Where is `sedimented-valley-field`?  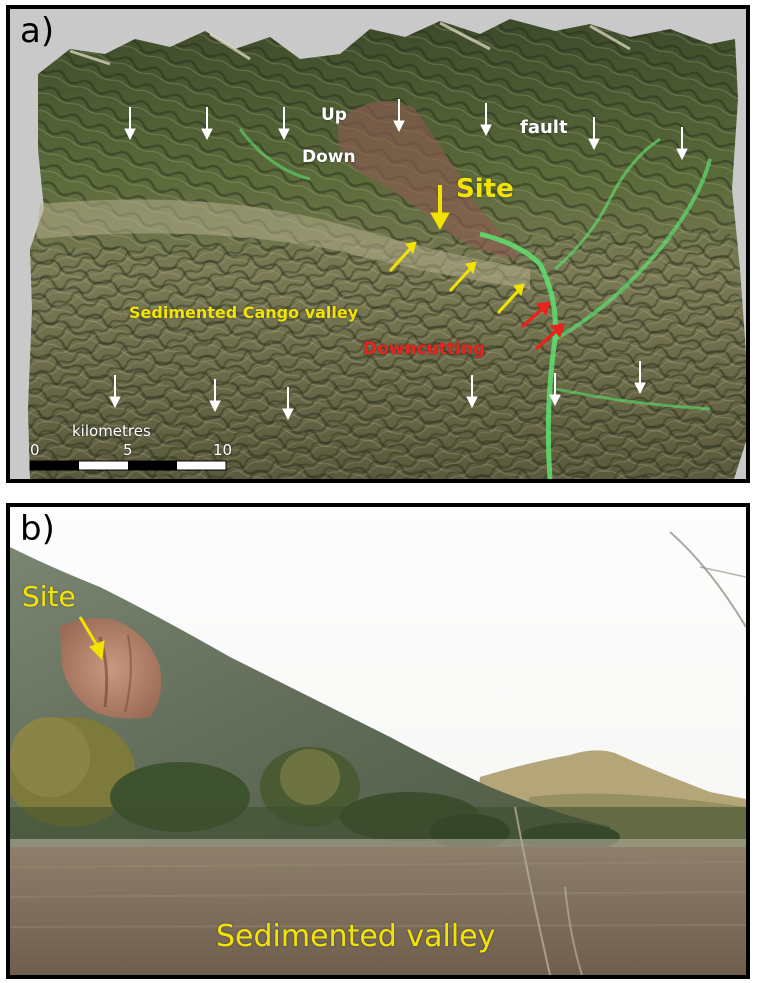
sedimented-valley-field is located at coordinates (378, 911).